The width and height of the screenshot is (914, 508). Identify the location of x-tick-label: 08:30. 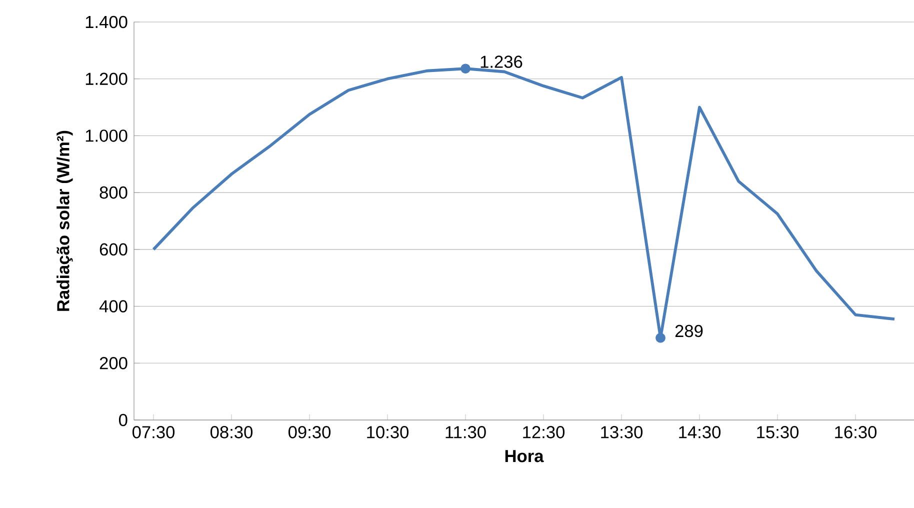
(231, 432).